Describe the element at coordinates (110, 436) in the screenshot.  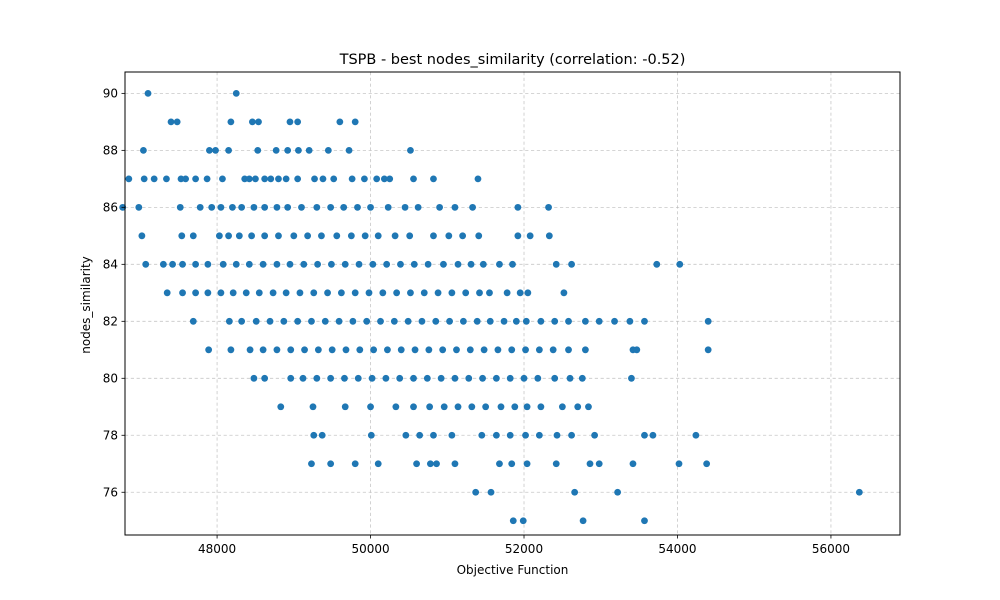
I see `y-tick-label: 78` at that location.